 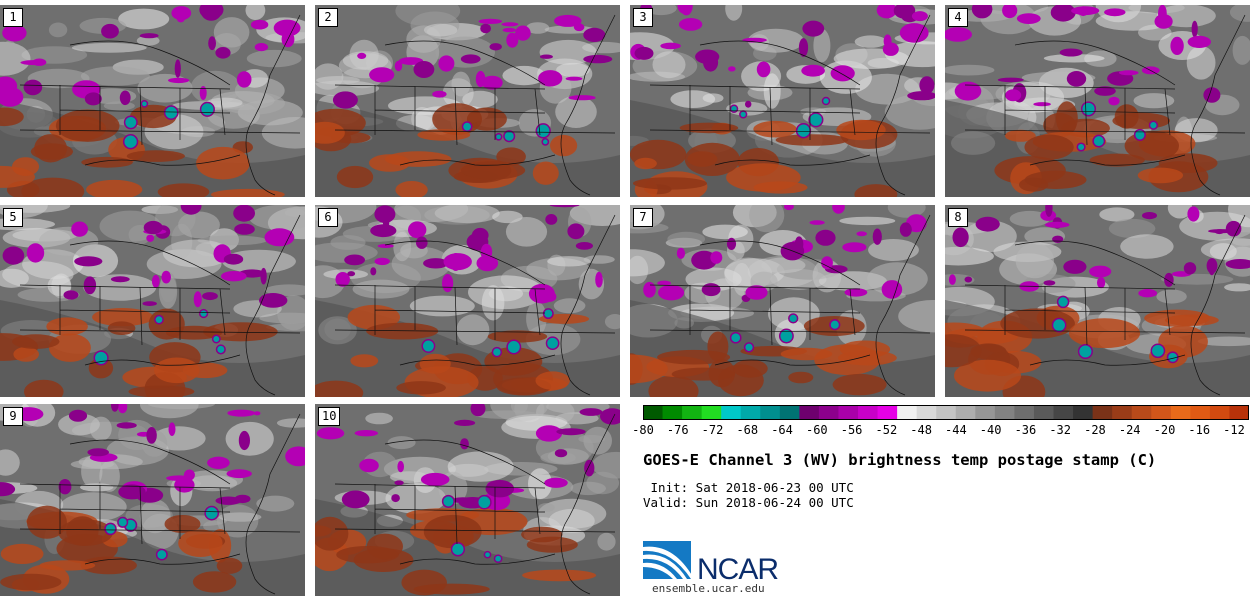 I want to click on colorbar-tick-label: -16, so click(x=1199, y=430).